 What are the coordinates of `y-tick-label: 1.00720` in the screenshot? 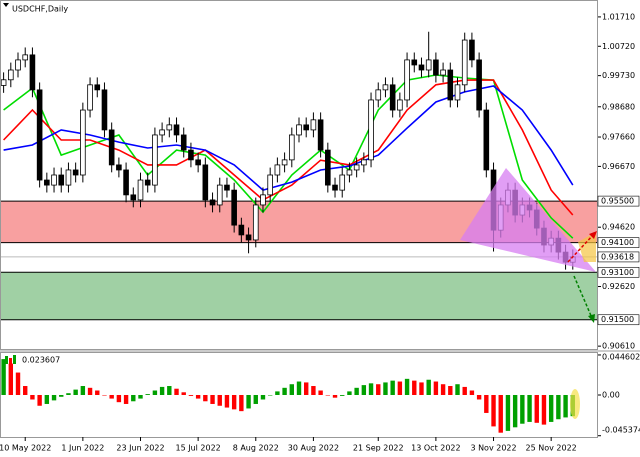 It's located at (618, 46).